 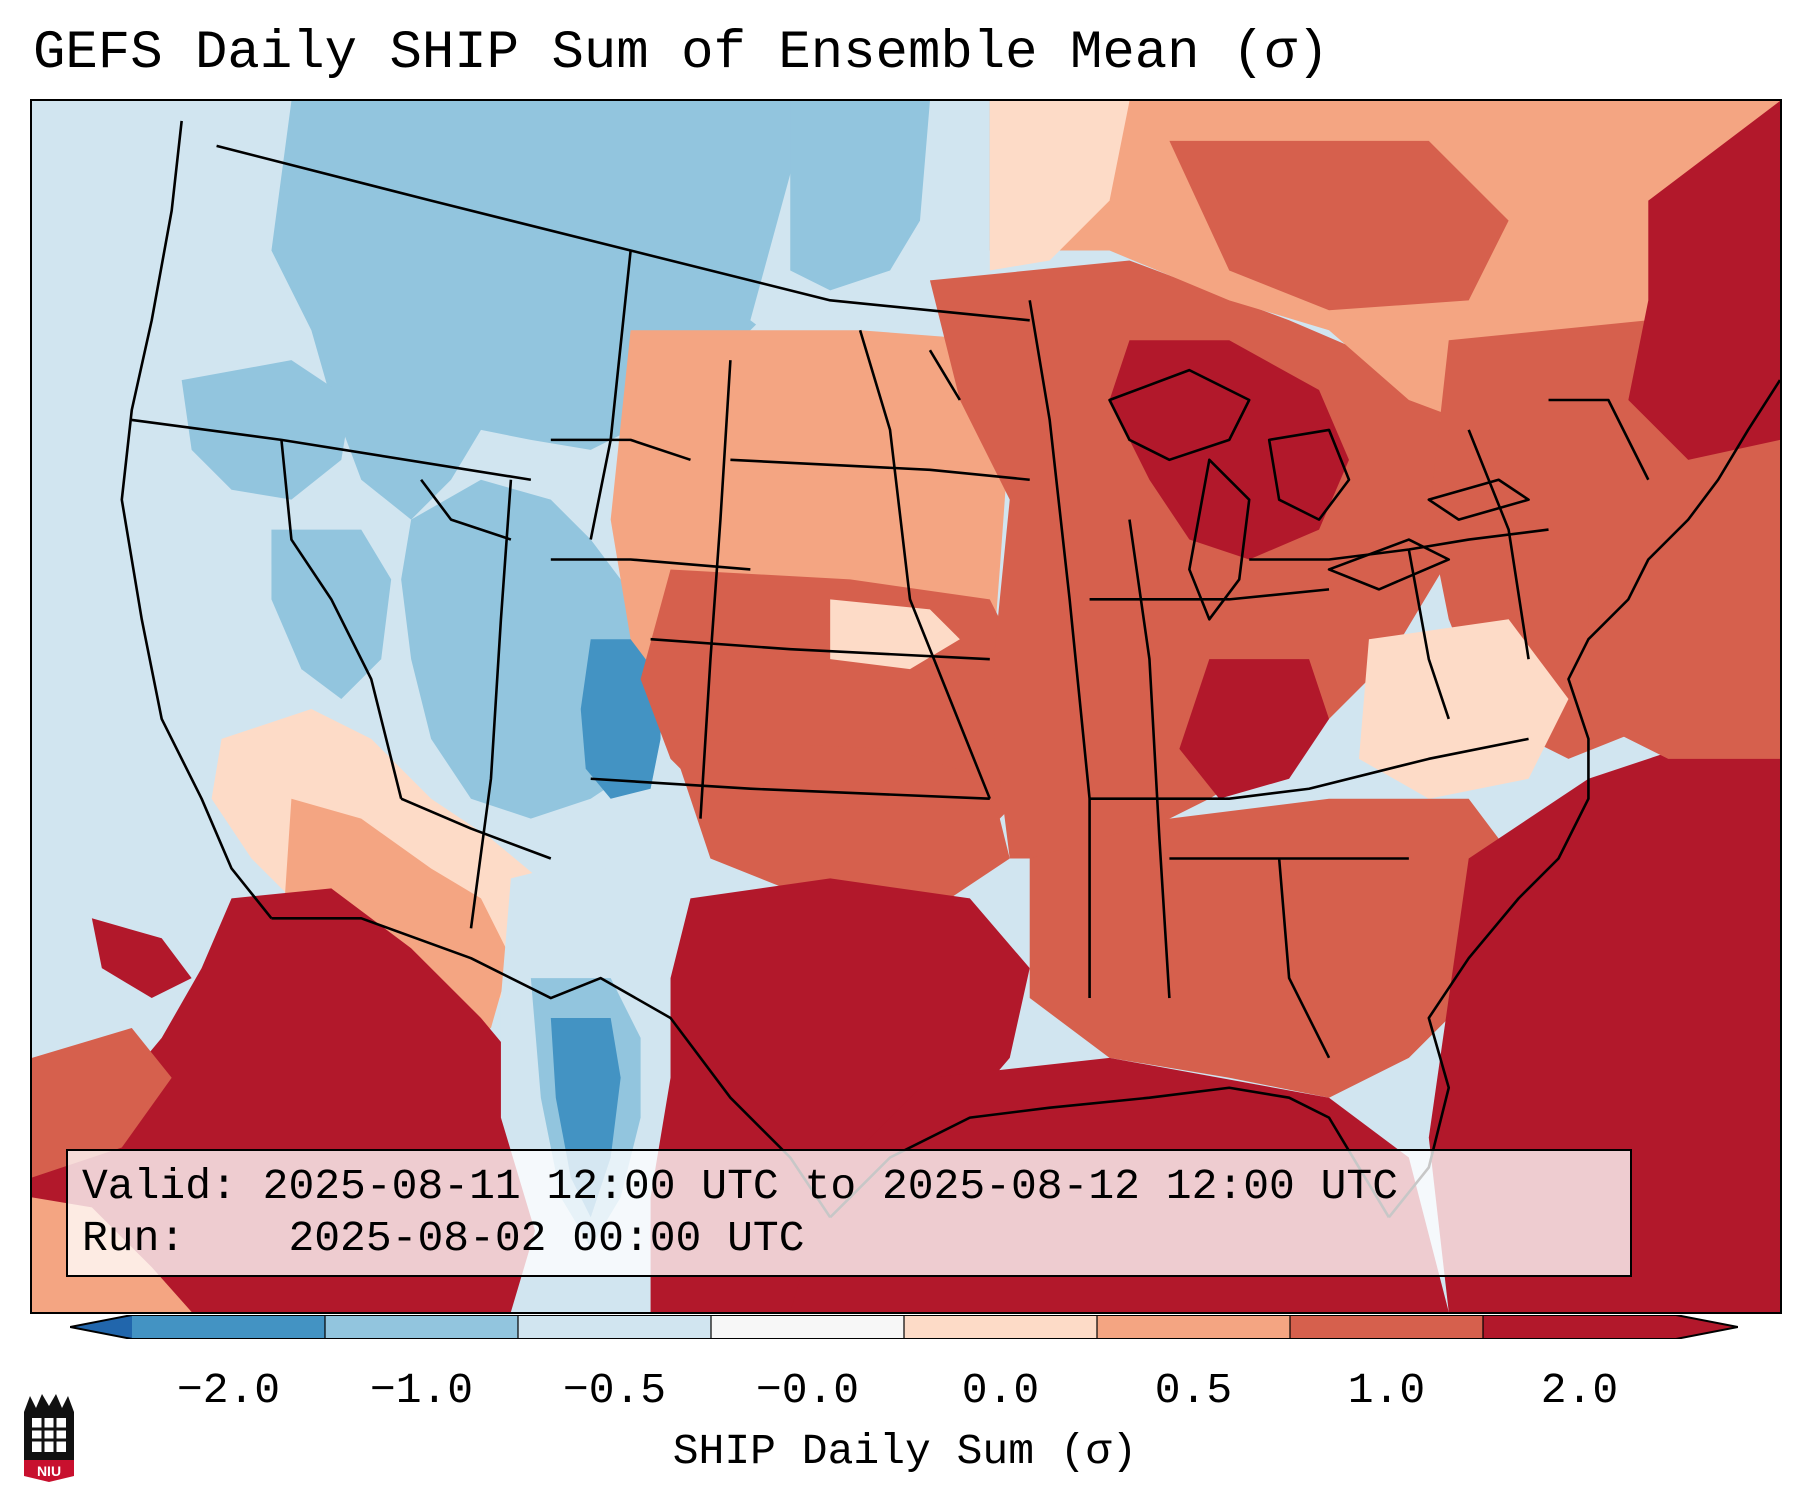 What do you see at coordinates (620, 719) in the screenshot?
I see `region-colorado-blue-dark` at bounding box center [620, 719].